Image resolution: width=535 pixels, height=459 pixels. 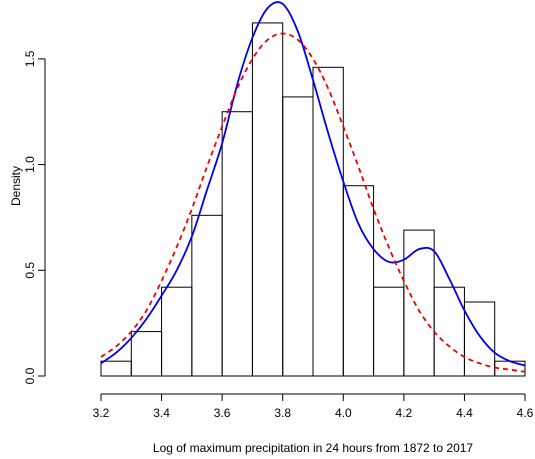 What do you see at coordinates (464, 413) in the screenshot?
I see `x-tick-label: 4.4` at bounding box center [464, 413].